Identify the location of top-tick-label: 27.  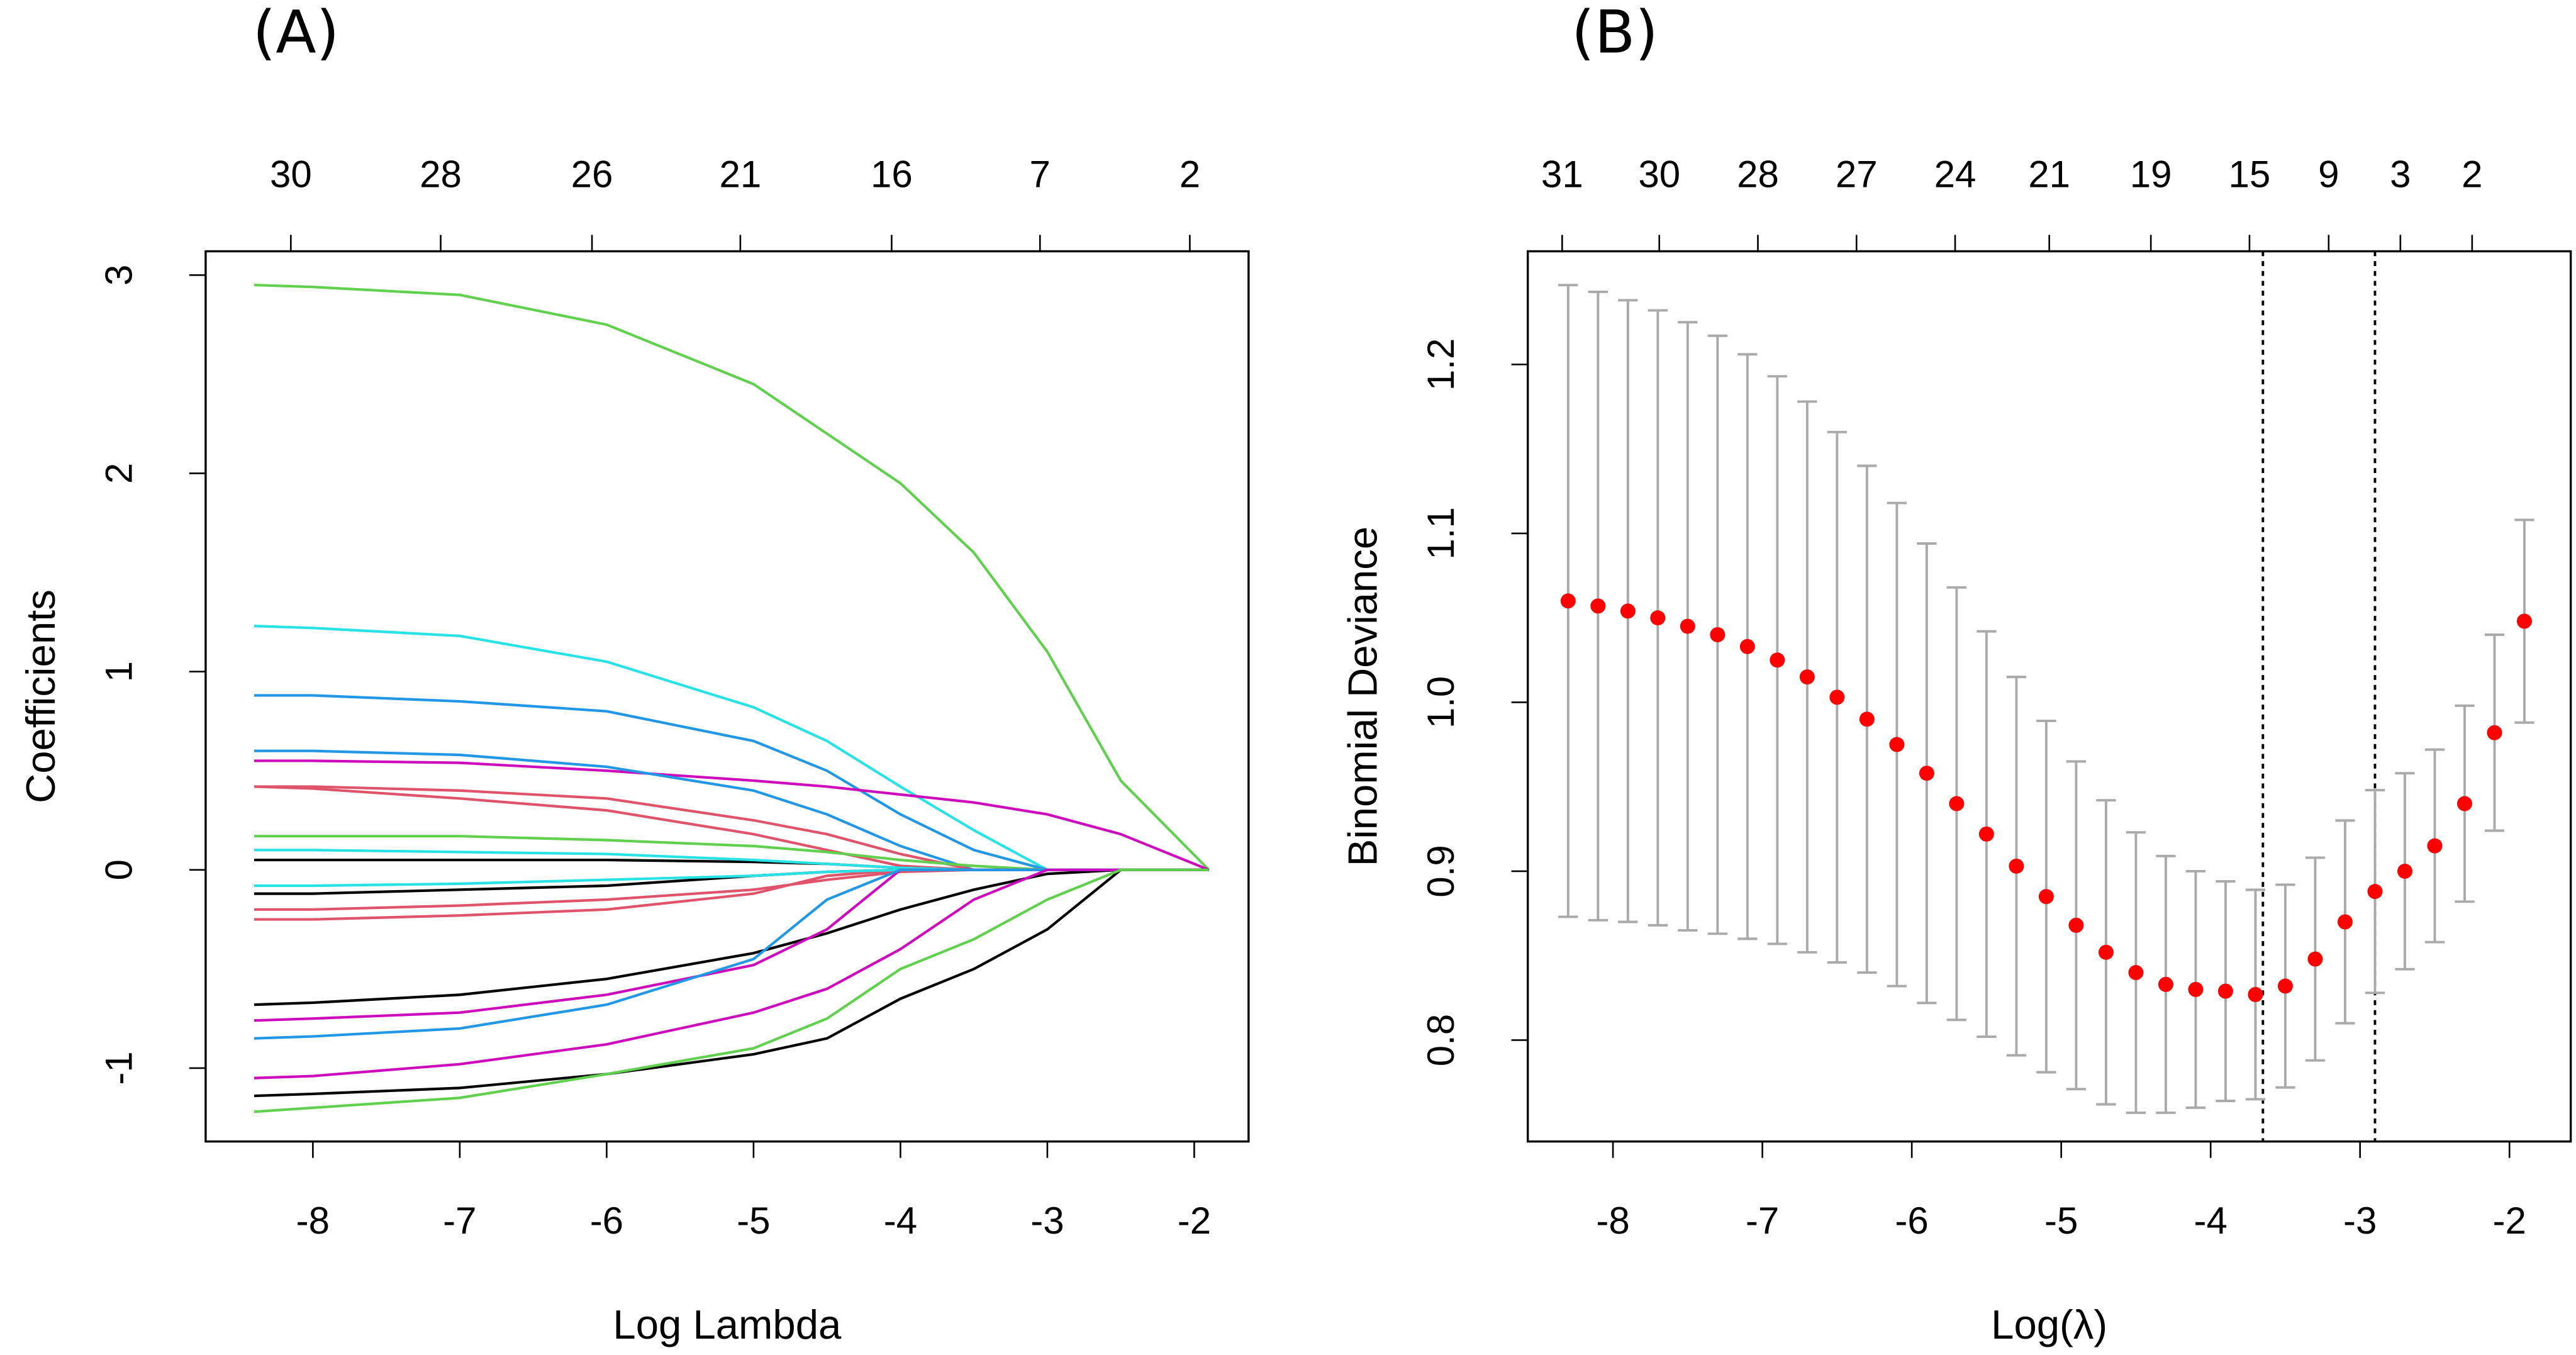
(1857, 174).